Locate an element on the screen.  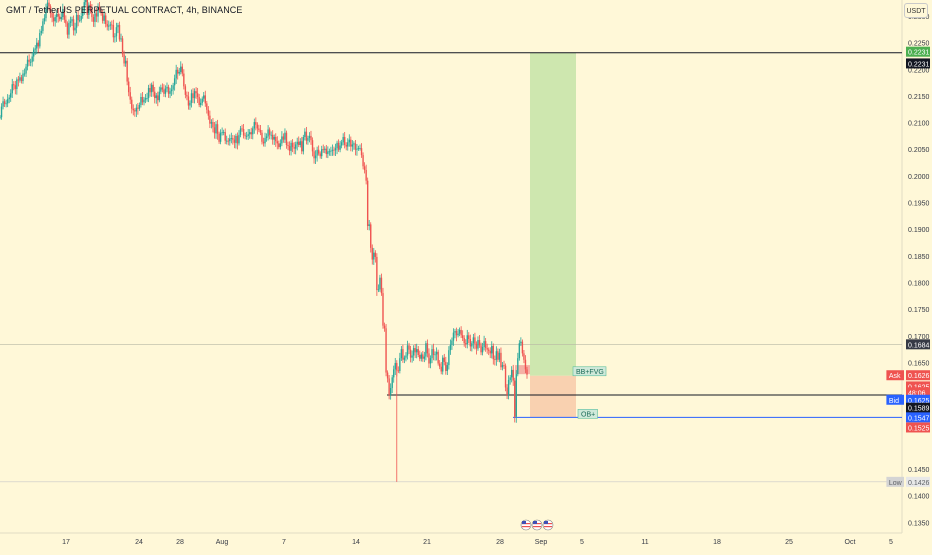
price-tag-text: Ask is located at coordinates (895, 376).